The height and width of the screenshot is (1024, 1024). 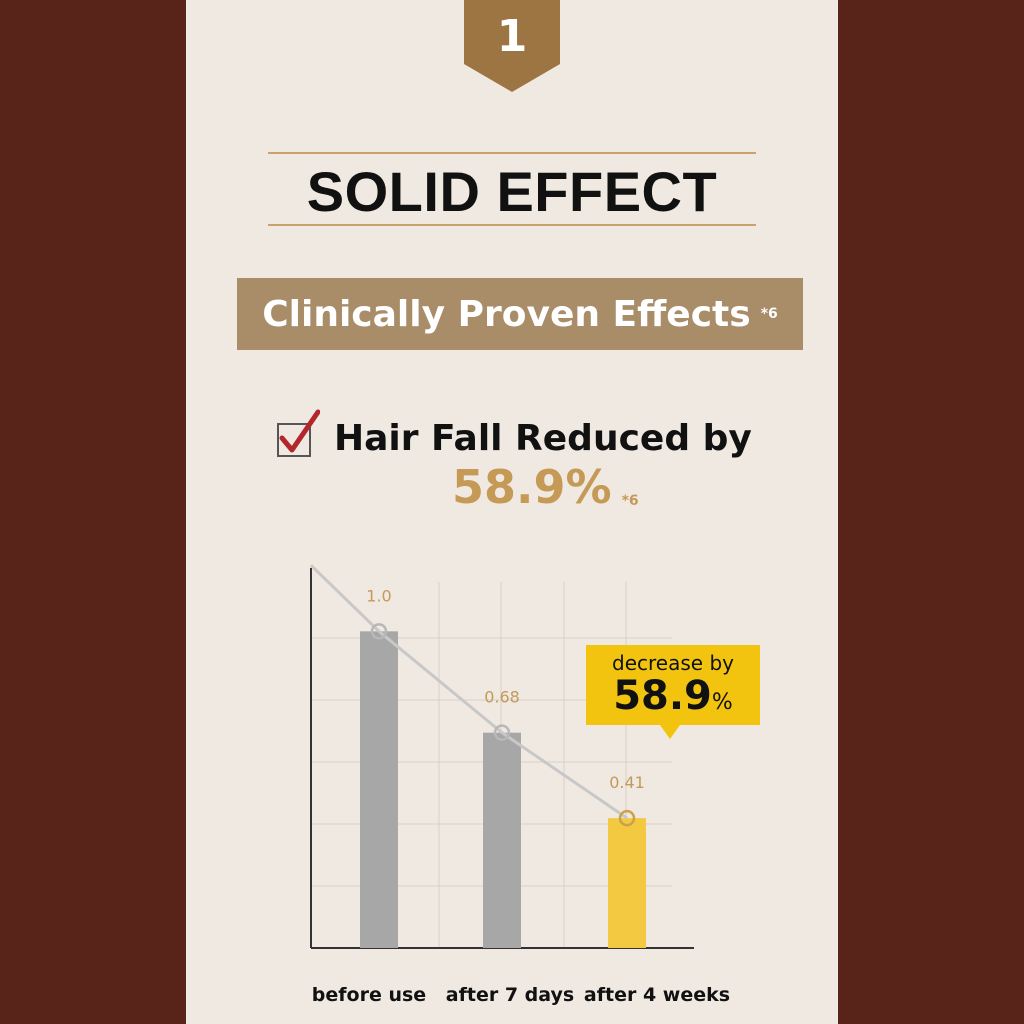 I want to click on callout-pointer, so click(x=670, y=732).